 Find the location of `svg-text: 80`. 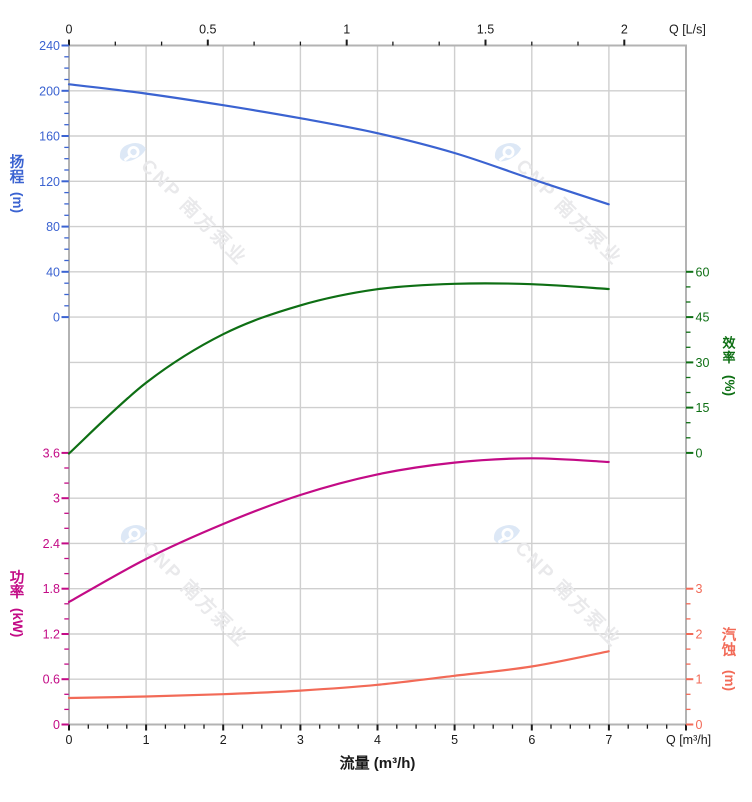

svg-text: 80 is located at coordinates (53, 227).